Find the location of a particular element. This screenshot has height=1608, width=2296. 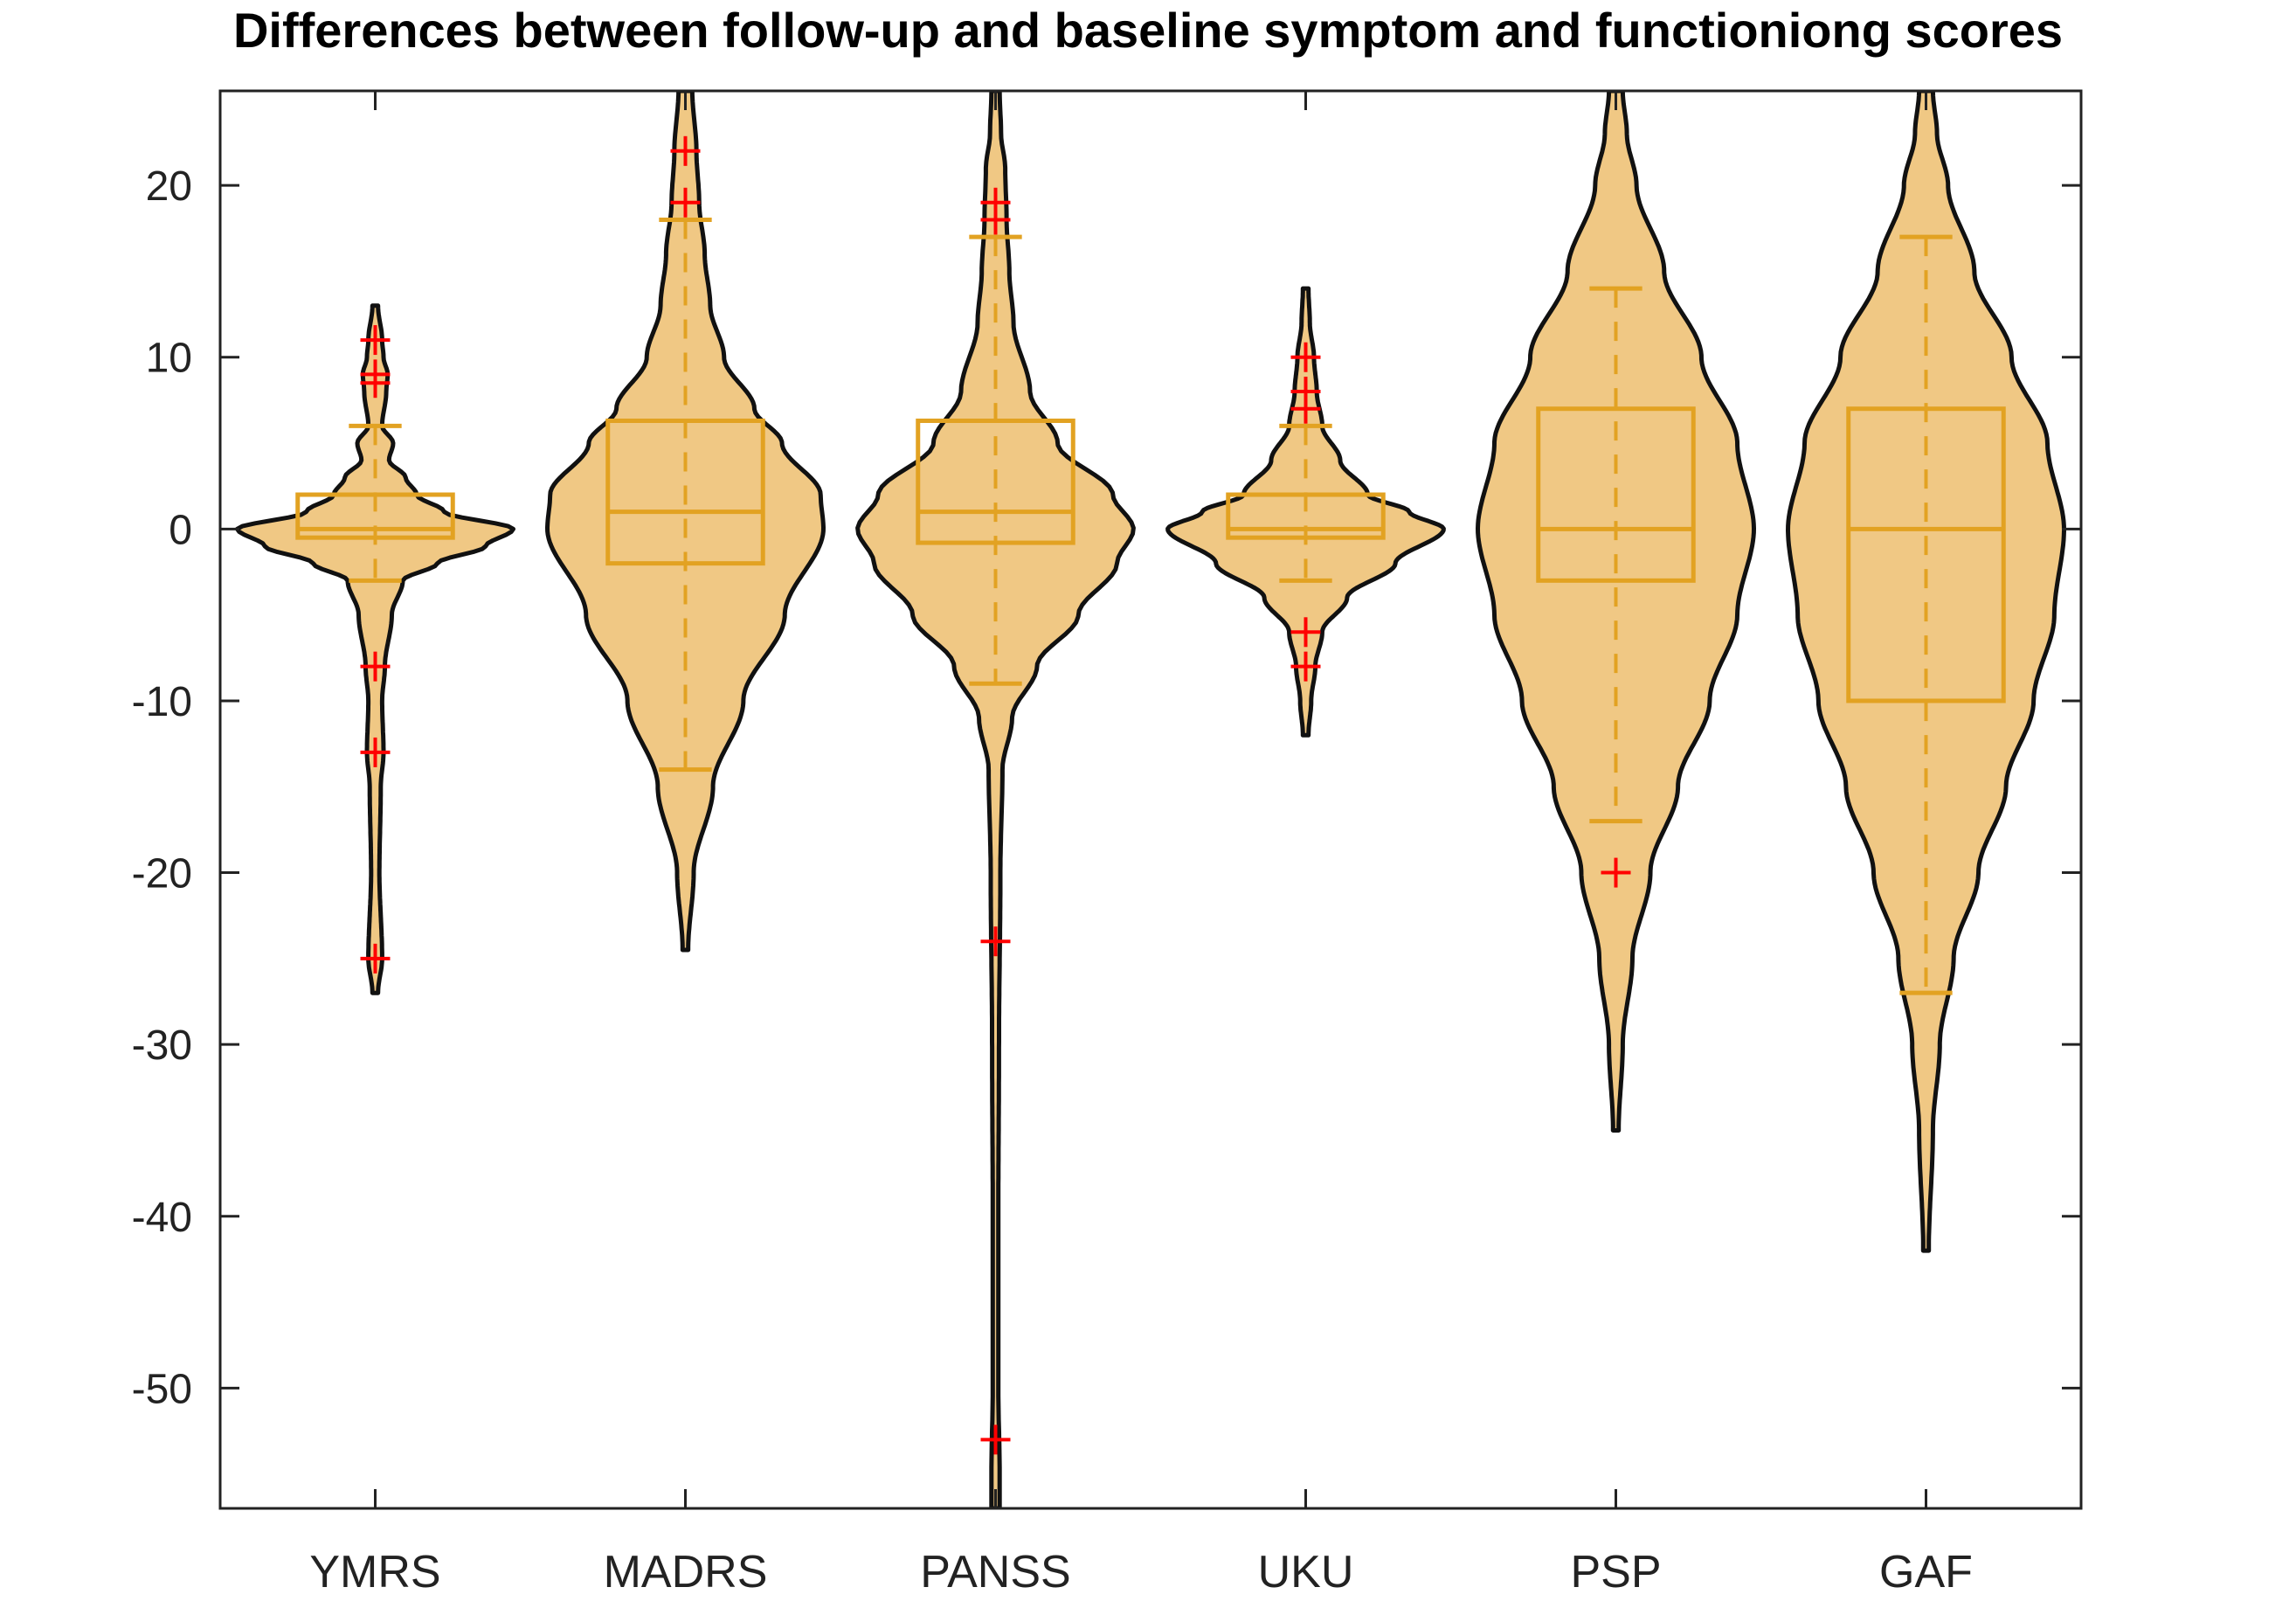

y-tick-label: -30 is located at coordinates (162, 1045).